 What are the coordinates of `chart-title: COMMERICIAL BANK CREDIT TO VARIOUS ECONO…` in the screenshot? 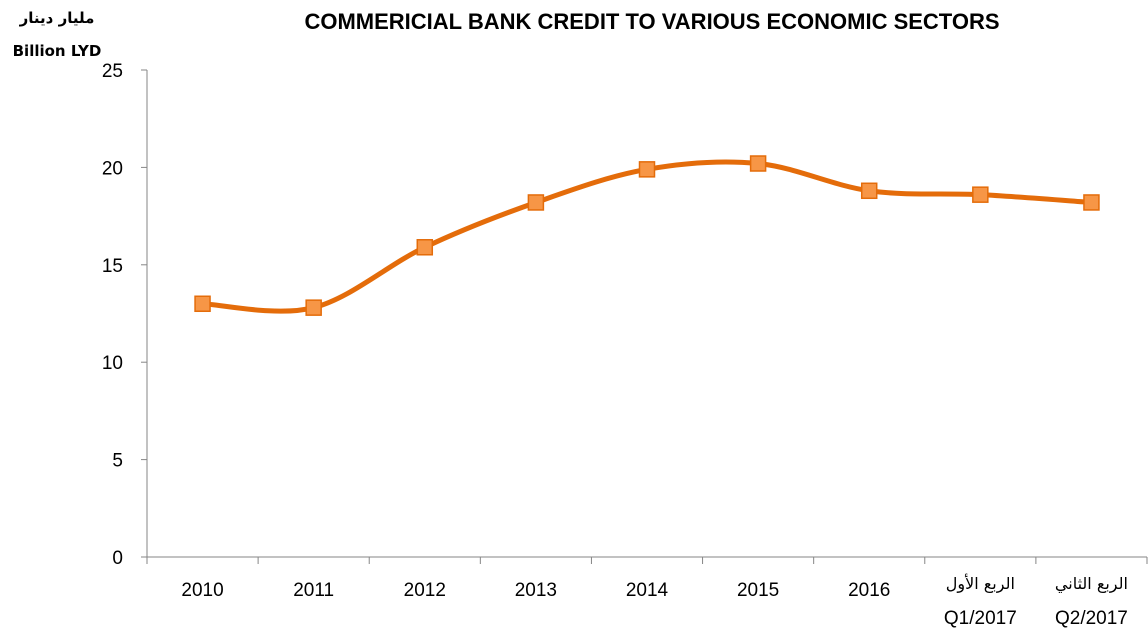 It's located at (651, 21).